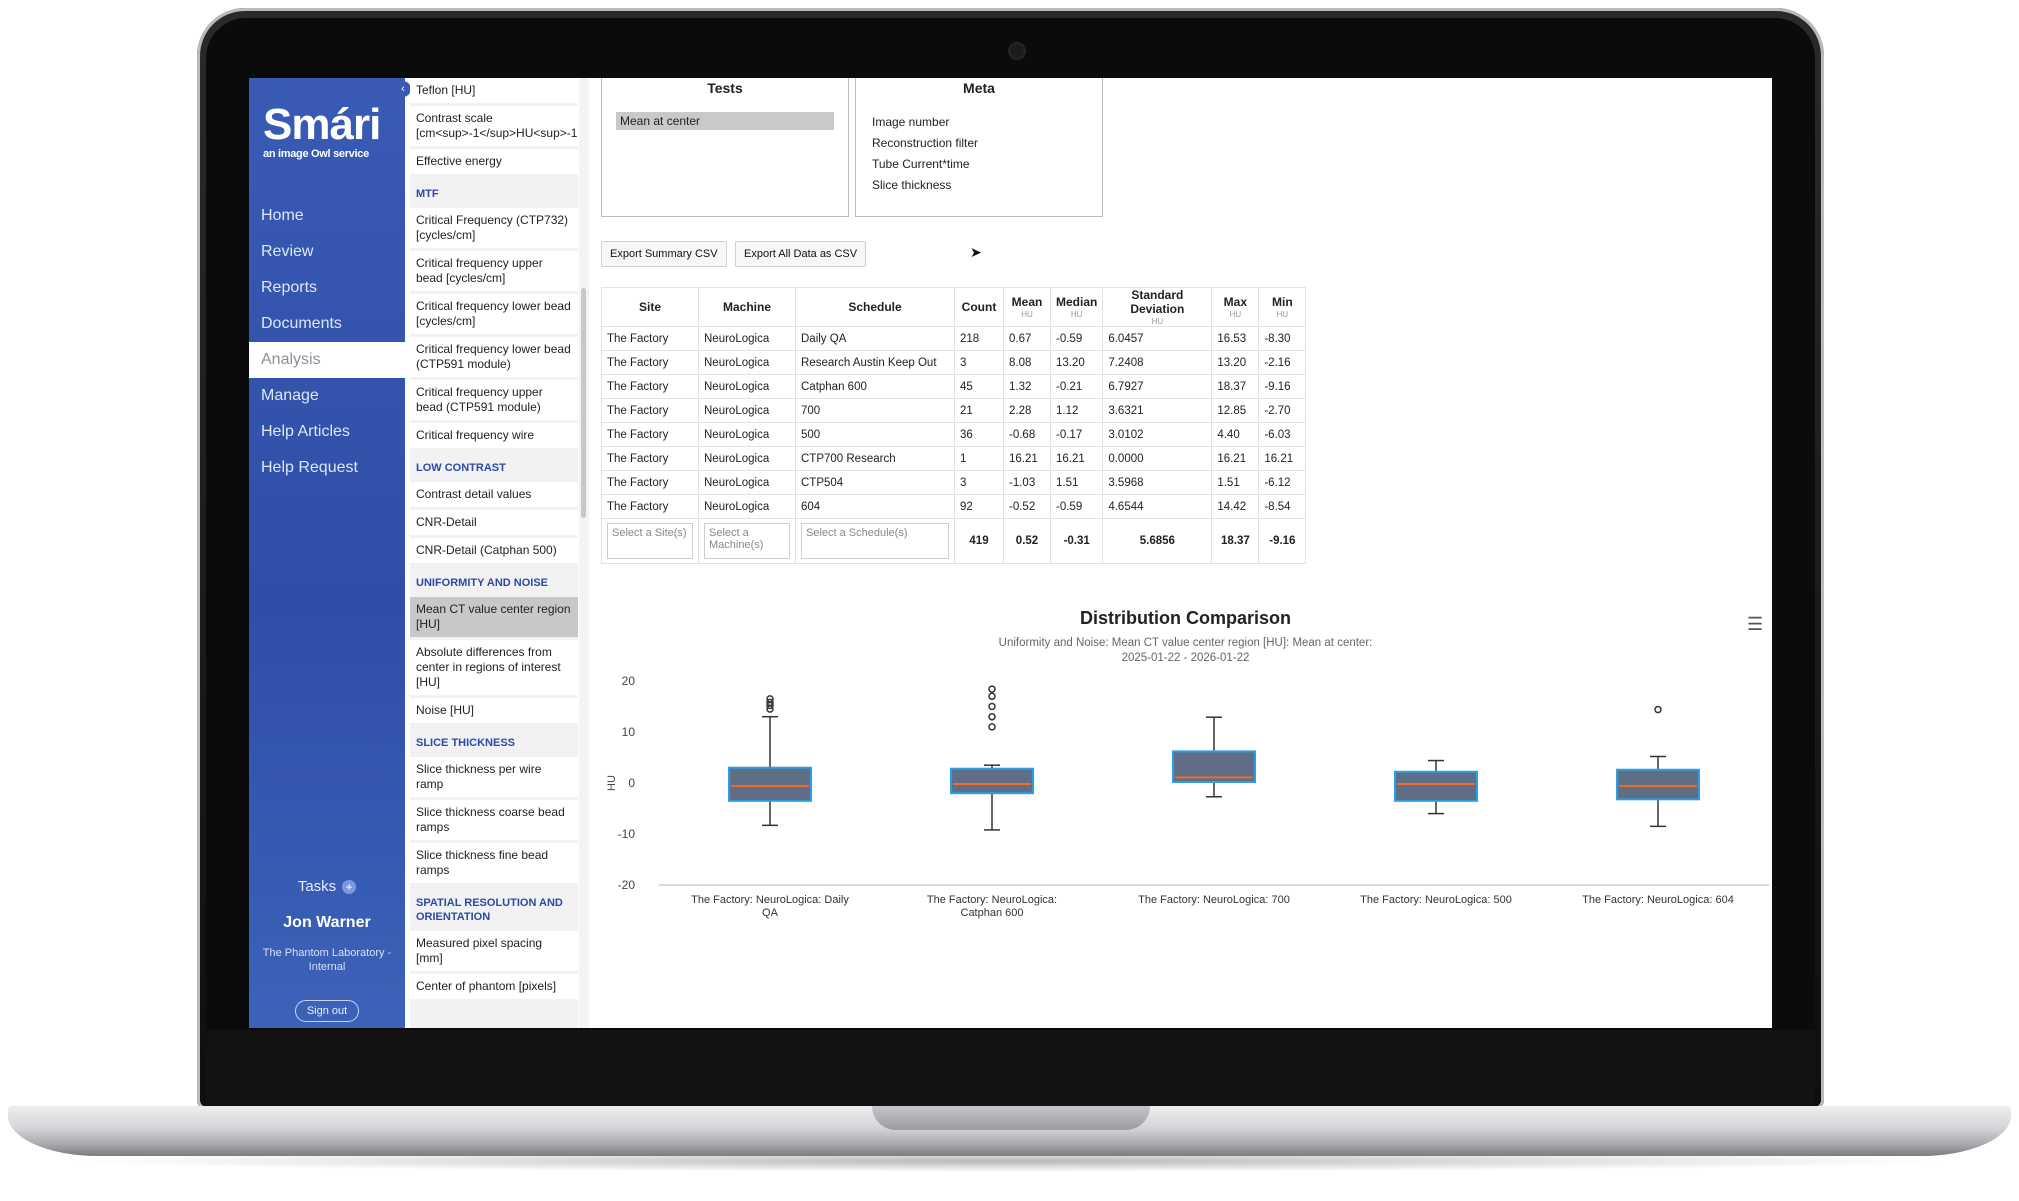  I want to click on box-outlier-point, so click(992, 696).